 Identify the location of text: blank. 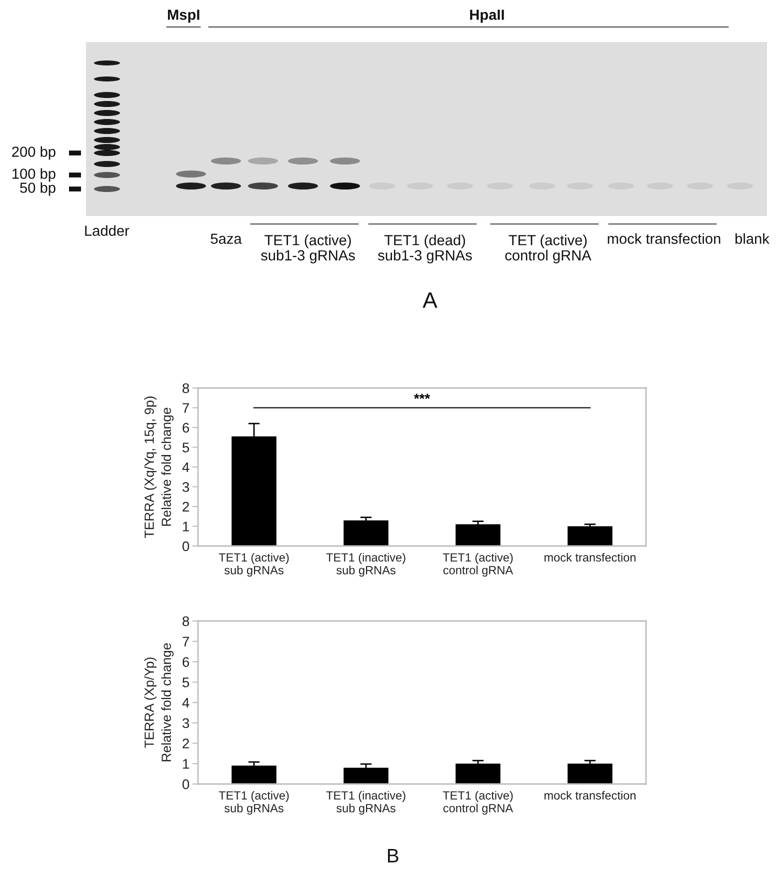
(753, 238).